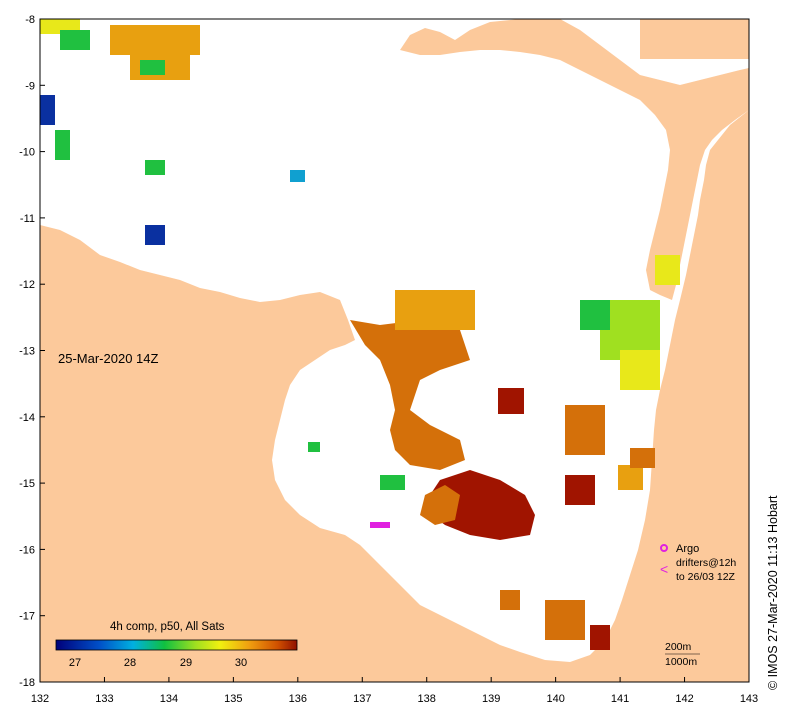 This screenshot has height=716, width=791. Describe the element at coordinates (75, 663) in the screenshot. I see `colorbar-tick: 27` at that location.